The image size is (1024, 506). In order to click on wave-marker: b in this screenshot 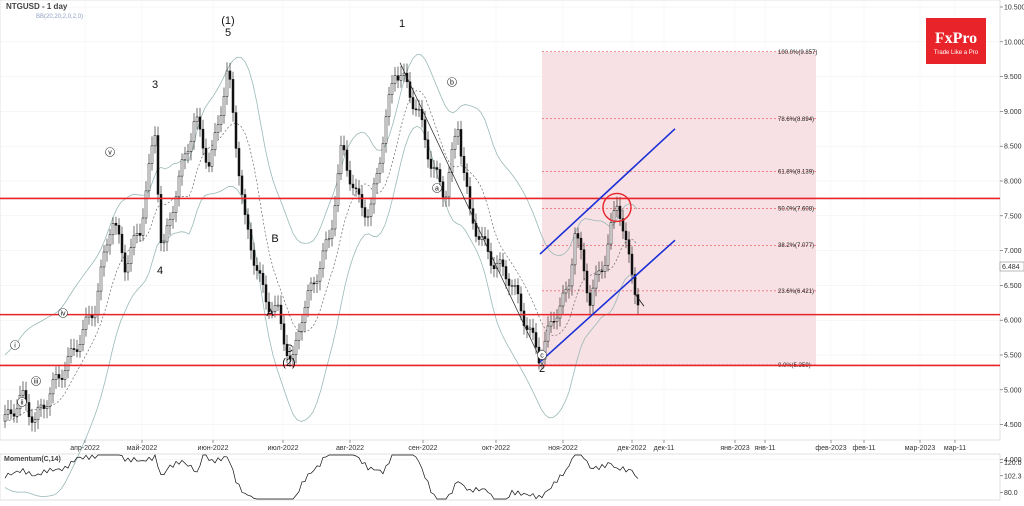, I will do `click(452, 82)`.